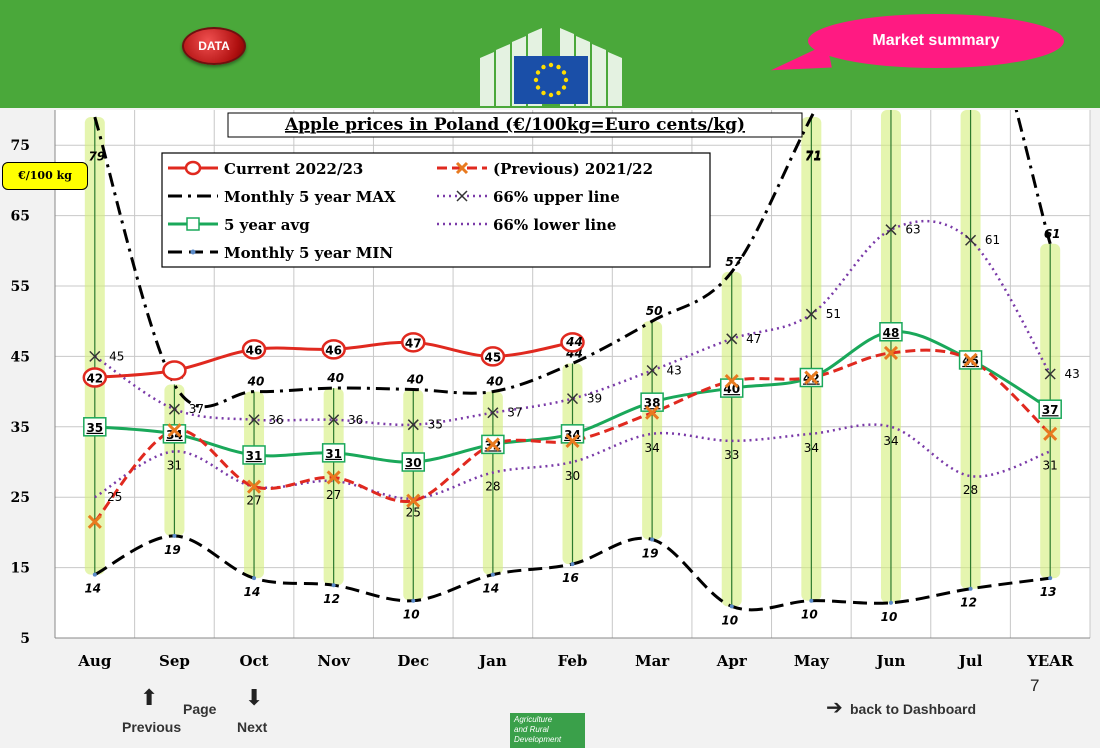  What do you see at coordinates (334, 661) in the screenshot?
I see `x-tick-label: Nov` at bounding box center [334, 661].